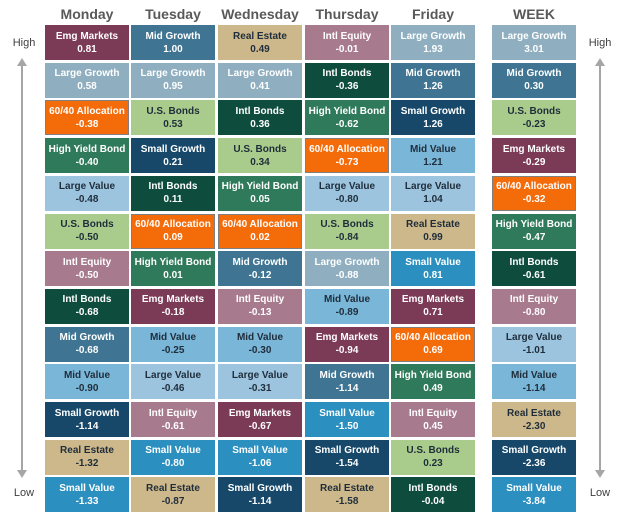 The image size is (624, 514). I want to click on cell-friday-real-estate: Real Estate 0.99, so click(433, 231).